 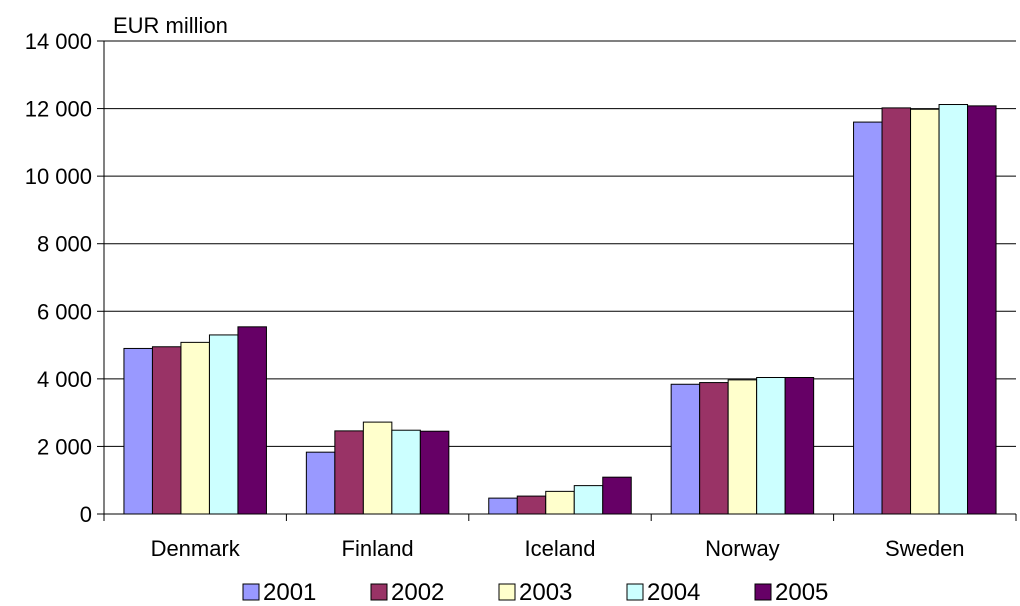 I want to click on bar-denmark-2004, so click(x=223, y=424).